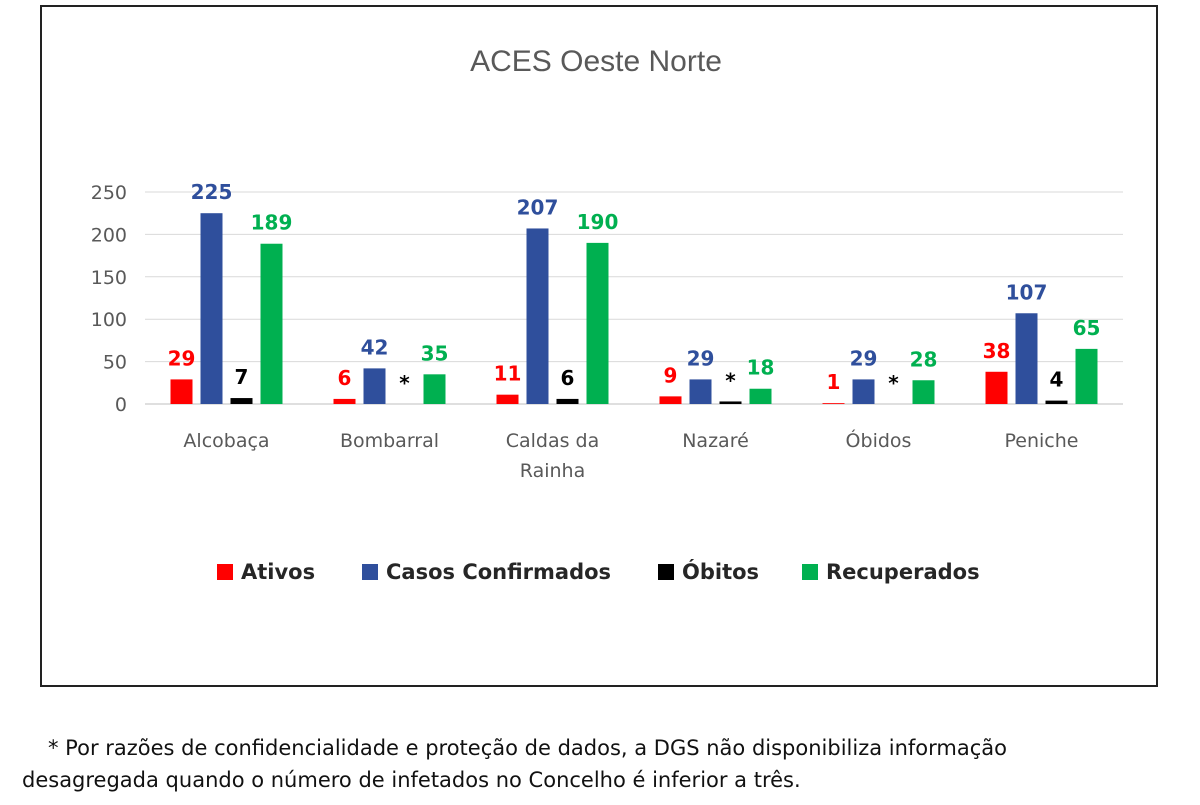 The height and width of the screenshot is (805, 1200). I want to click on x-tick-label: Óbidos, so click(879, 440).